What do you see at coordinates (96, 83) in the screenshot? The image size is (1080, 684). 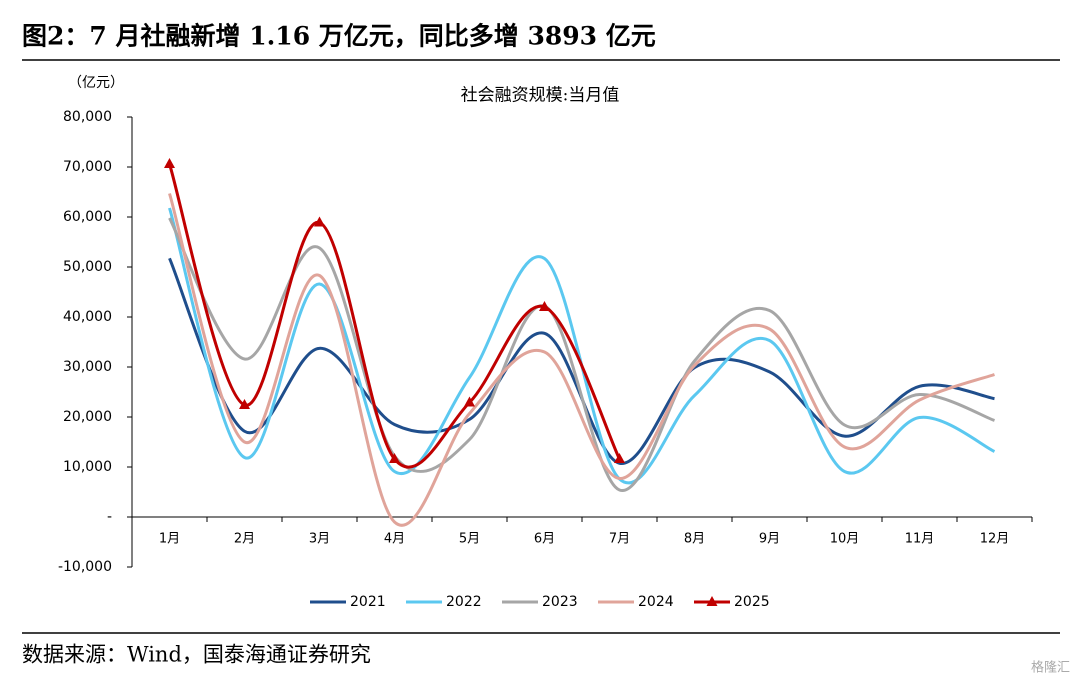 I see `y-unit: （亿元）` at bounding box center [96, 83].